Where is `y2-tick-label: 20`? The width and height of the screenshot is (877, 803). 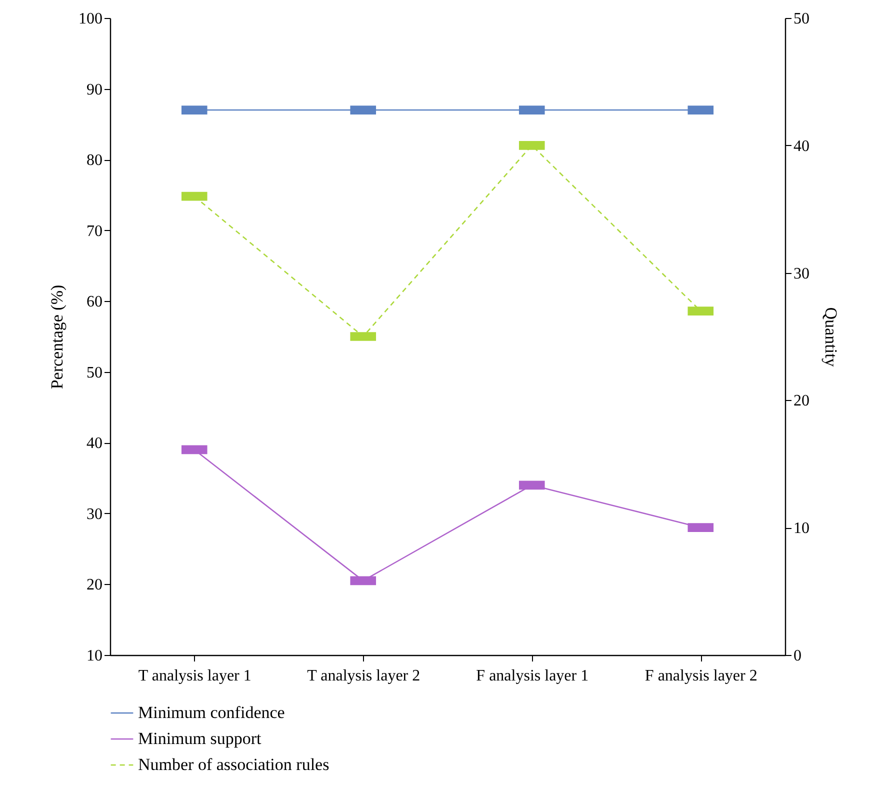
y2-tick-label: 20 is located at coordinates (802, 401).